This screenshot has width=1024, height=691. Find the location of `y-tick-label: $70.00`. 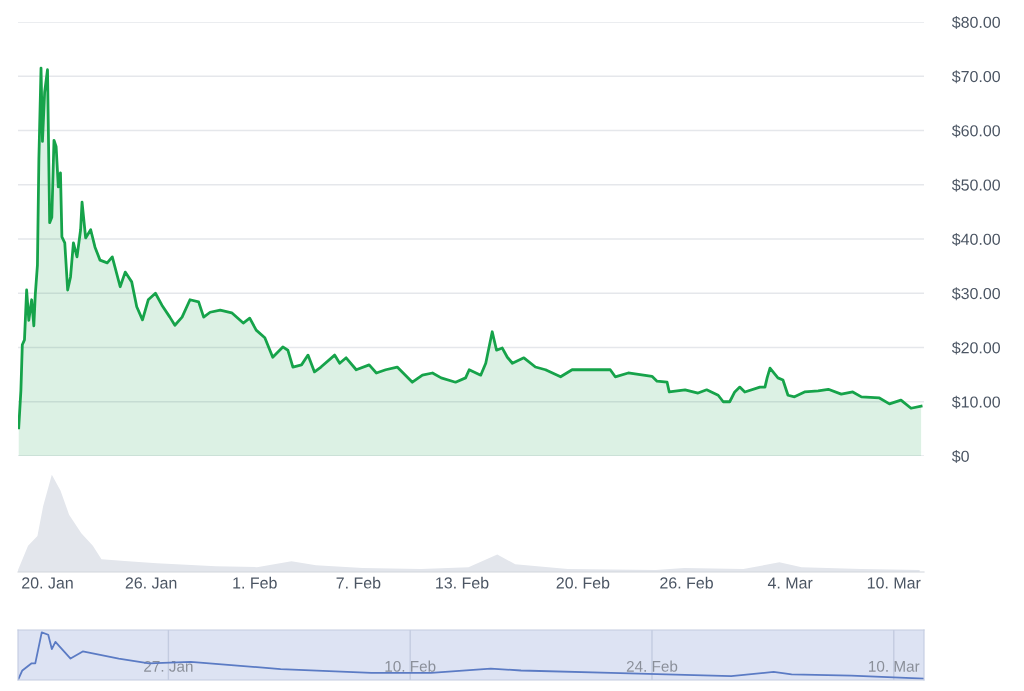

y-tick-label: $70.00 is located at coordinates (976, 77).